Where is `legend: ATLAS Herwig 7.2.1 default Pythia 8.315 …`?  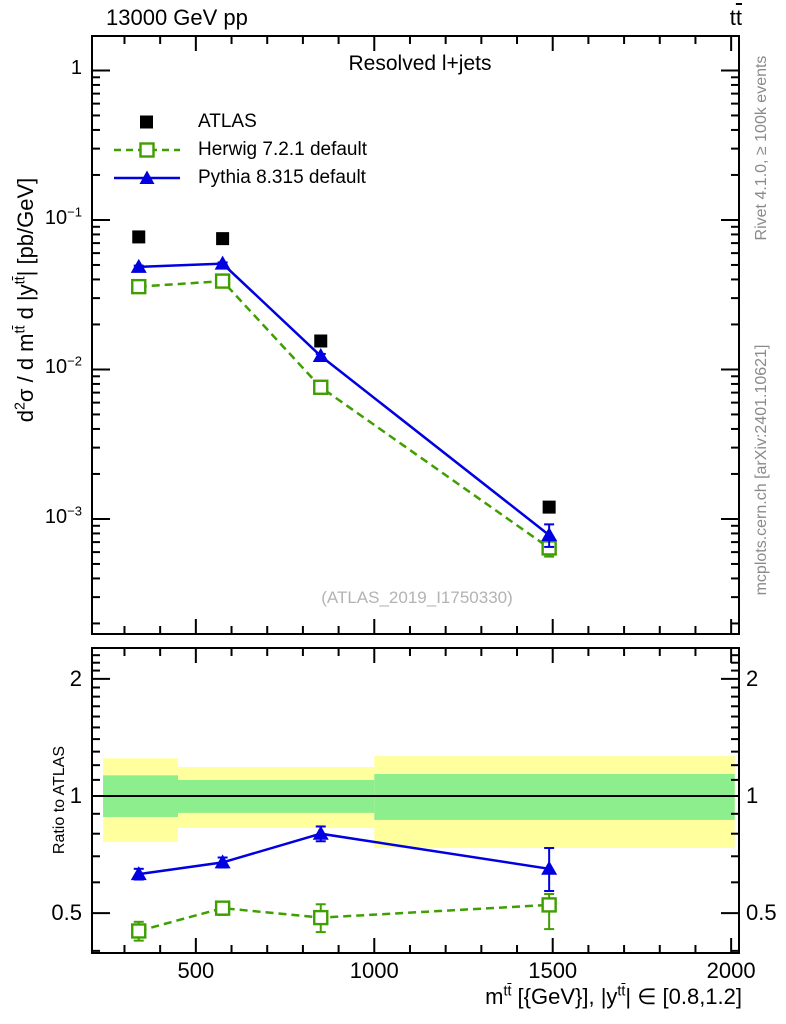 legend: ATLAS Herwig 7.2.1 default Pythia 8.315 … is located at coordinates (239, 150).